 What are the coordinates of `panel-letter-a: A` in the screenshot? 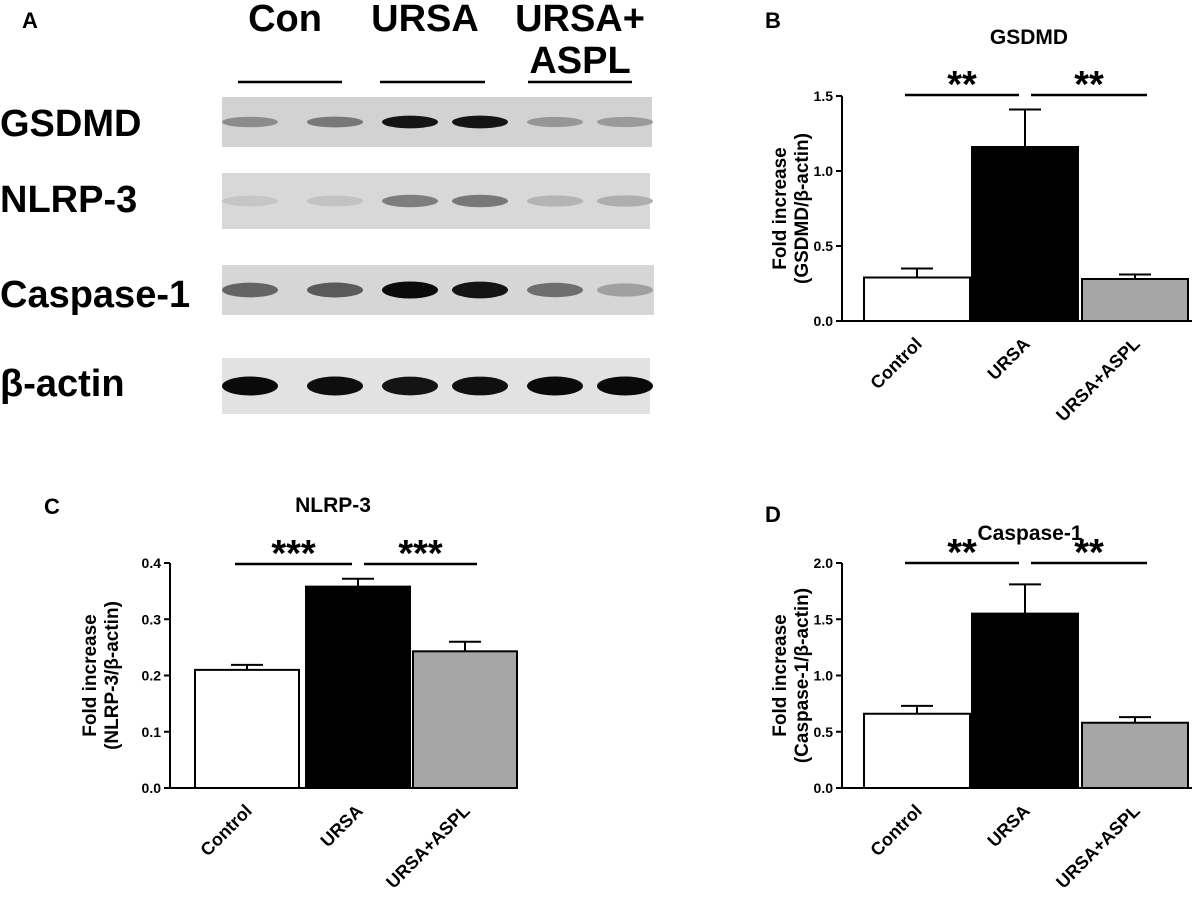 It's located at (30, 20).